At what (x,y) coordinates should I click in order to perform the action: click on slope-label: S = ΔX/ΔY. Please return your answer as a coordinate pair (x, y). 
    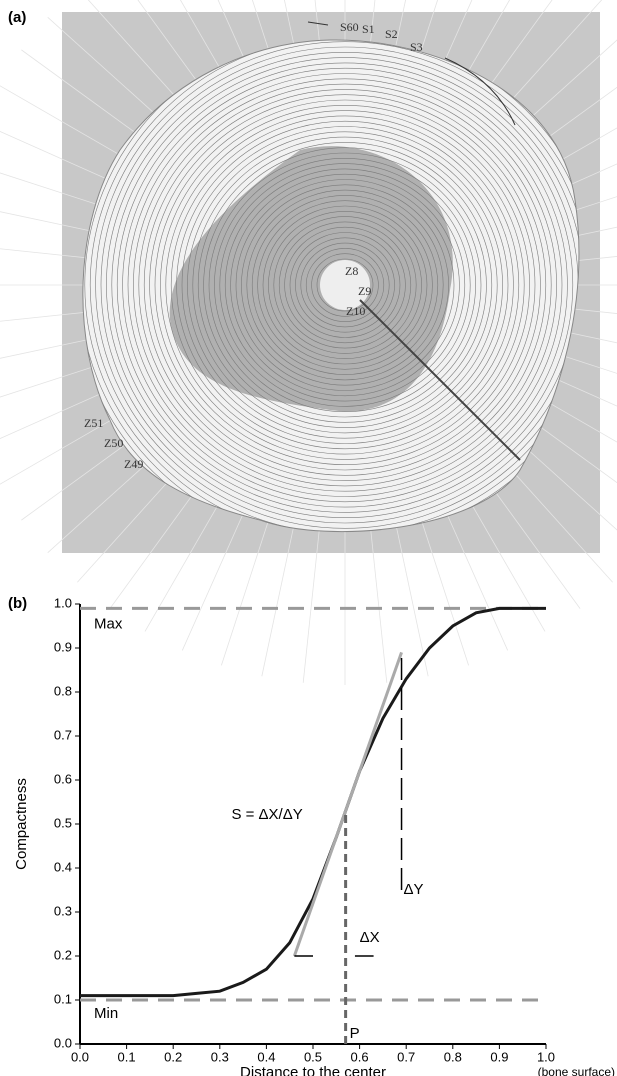
    Looking at the image, I should click on (266, 814).